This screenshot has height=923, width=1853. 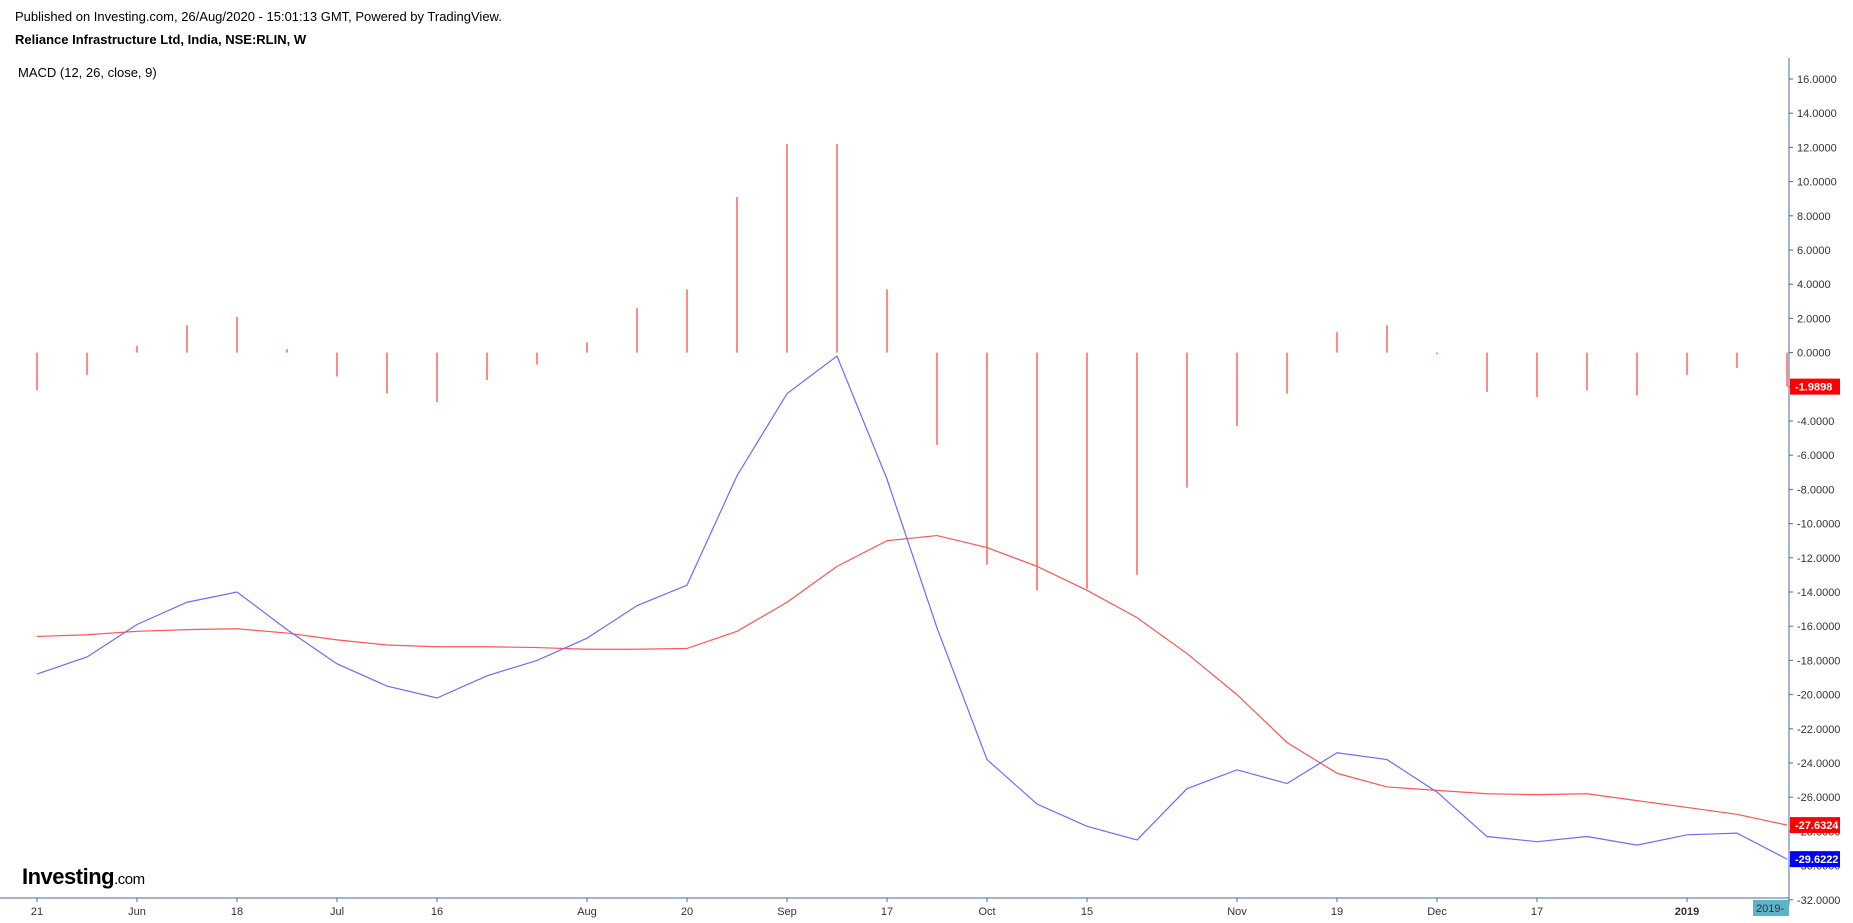 I want to click on macd-value-tag-bg, so click(x=1815, y=859).